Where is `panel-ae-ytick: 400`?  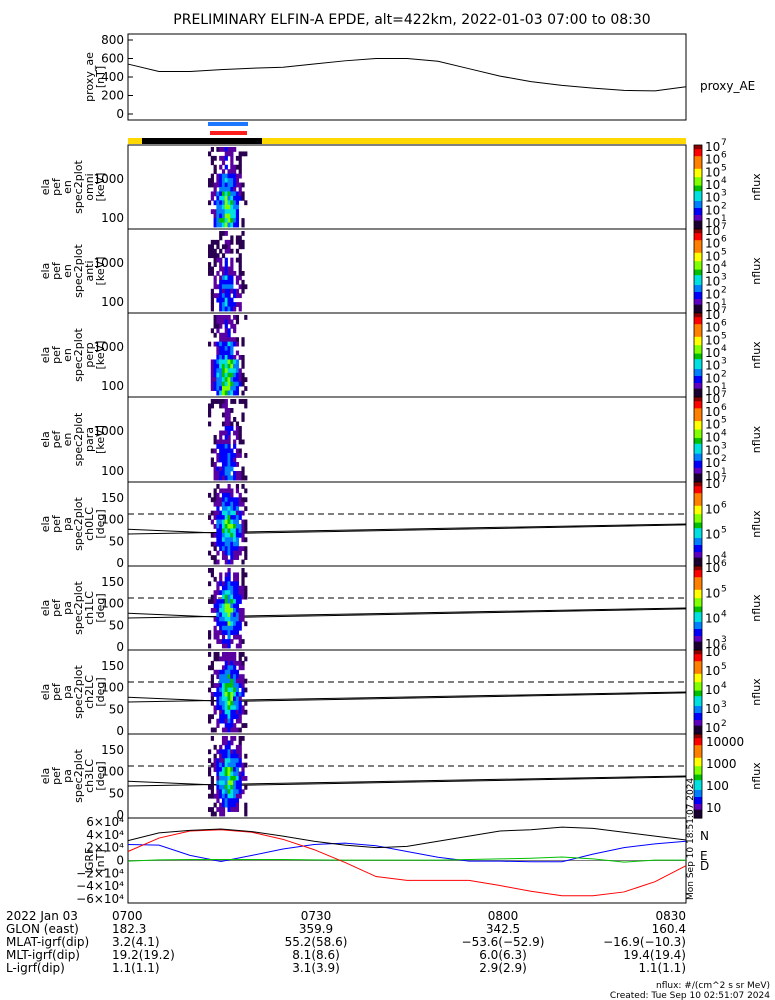
panel-ae-ytick: 400 is located at coordinates (112, 77).